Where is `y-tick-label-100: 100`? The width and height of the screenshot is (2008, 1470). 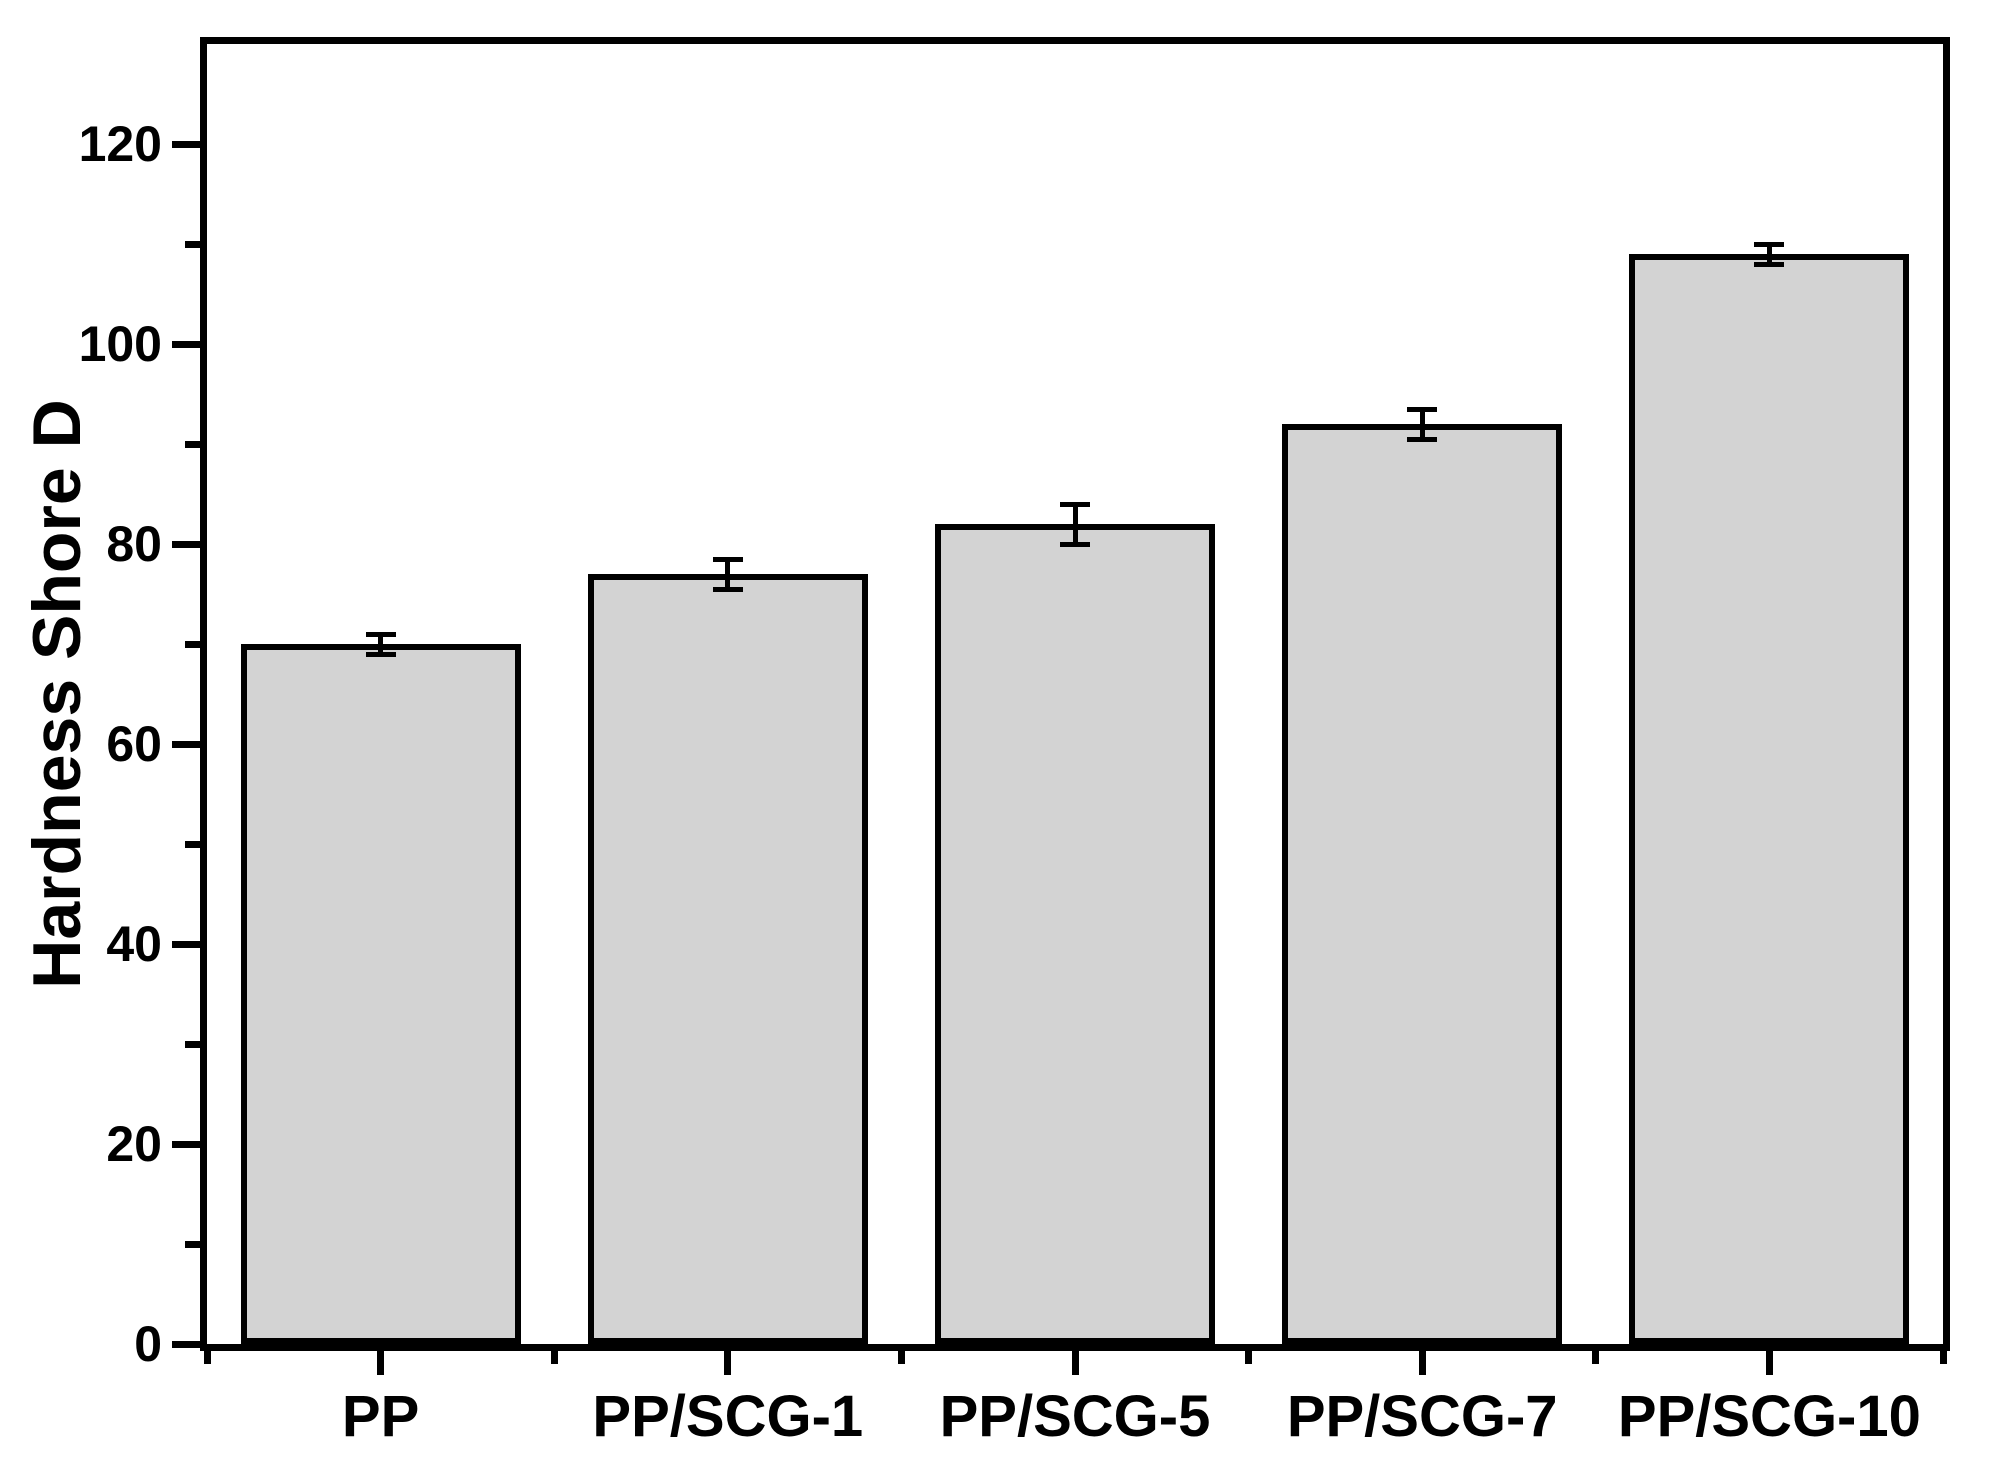 y-tick-label-100: 100 is located at coordinates (120, 344).